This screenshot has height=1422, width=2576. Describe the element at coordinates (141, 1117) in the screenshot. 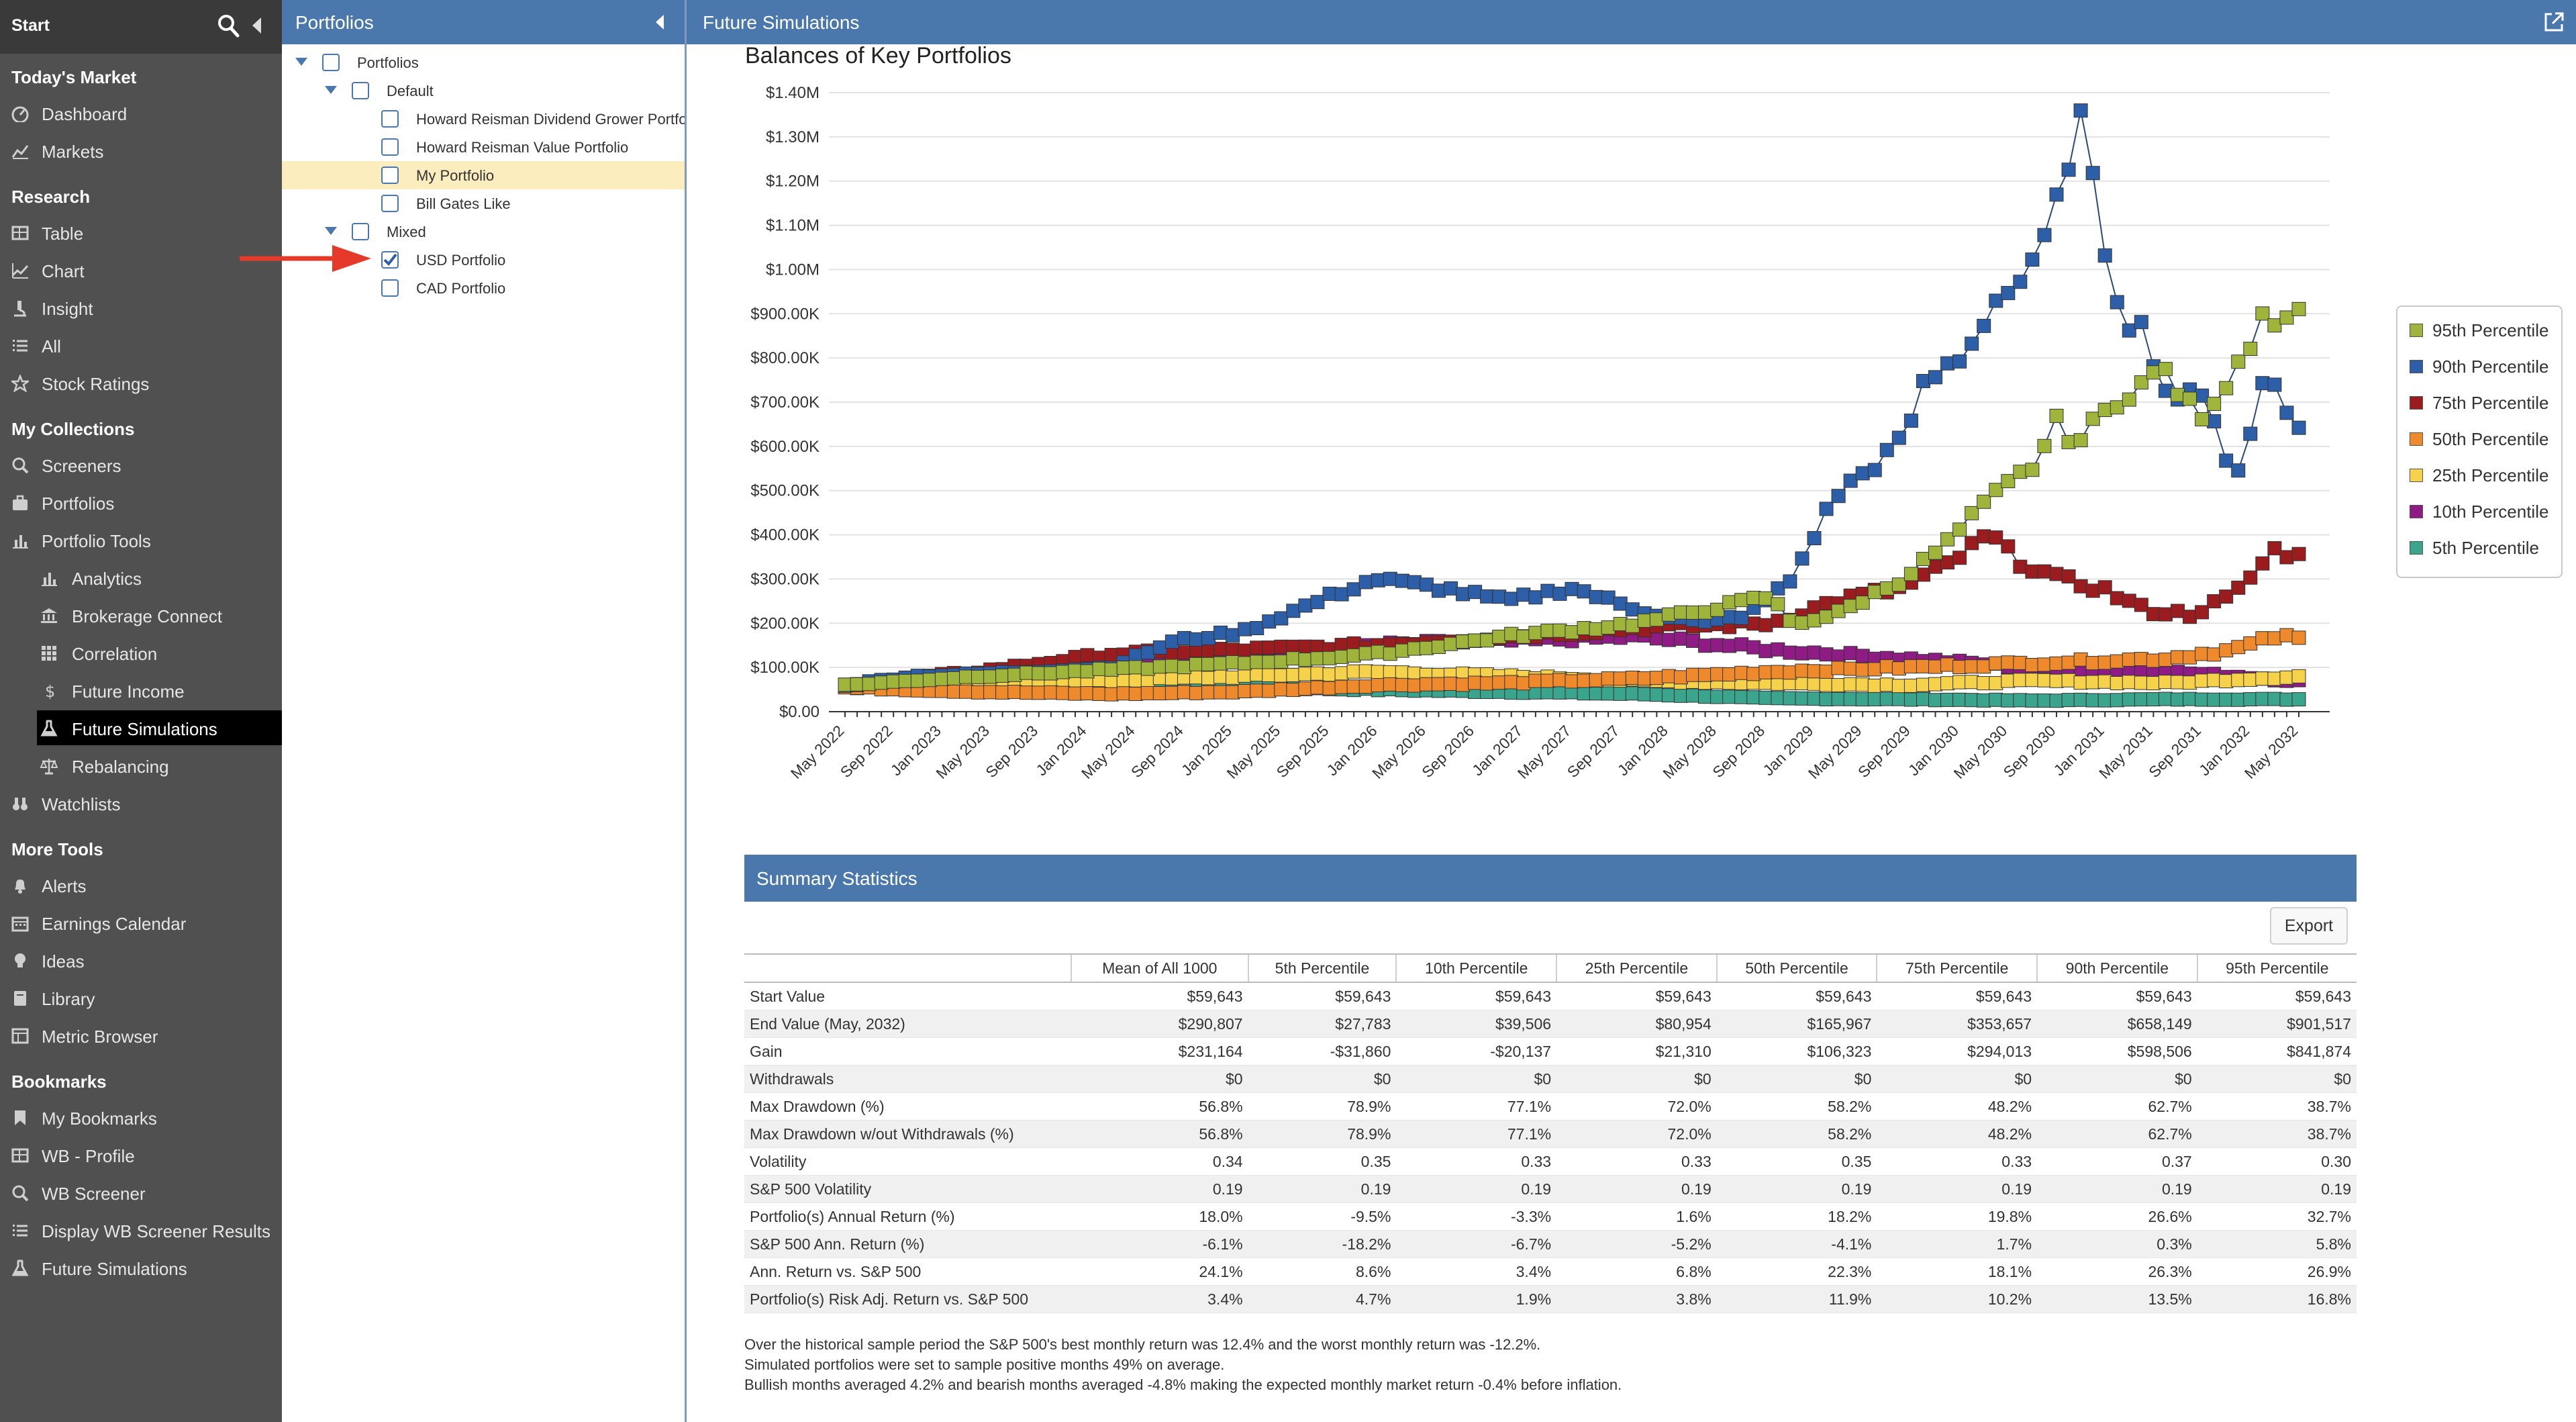

I see `nav-item-my-bookmarks: My Bookmarks` at that location.